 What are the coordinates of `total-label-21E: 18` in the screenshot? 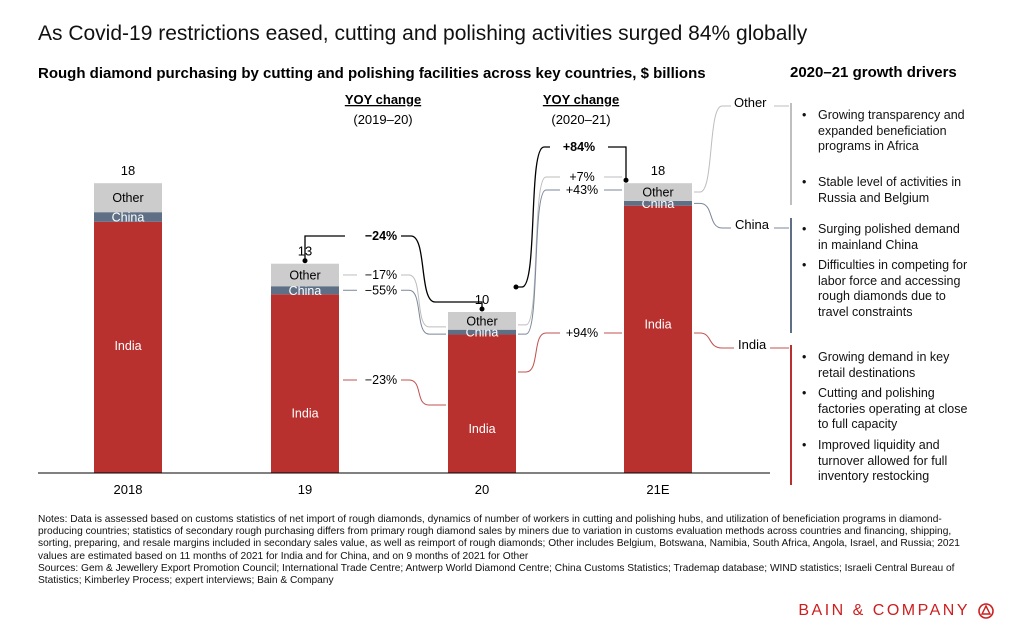 It's located at (658, 170).